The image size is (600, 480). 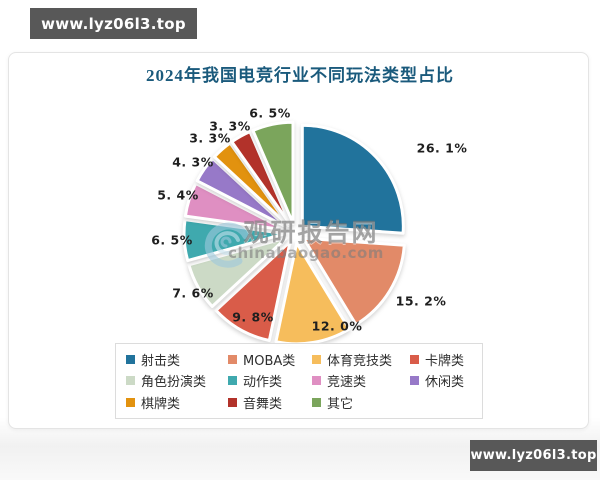 I want to click on watermark-badge-bottom-right: www.lyz06l3.top, so click(x=533, y=455).